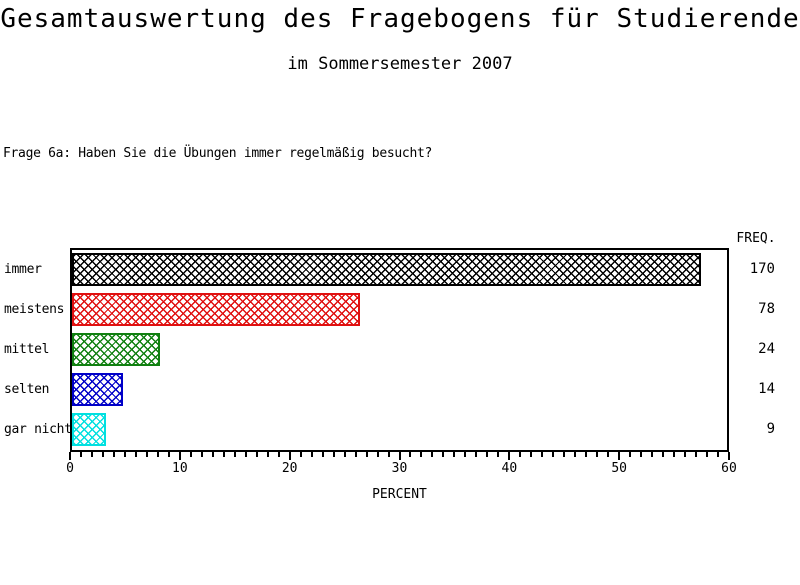 This screenshot has height=585, width=800. Describe the element at coordinates (180, 468) in the screenshot. I see `x-tick-label-10: 10` at that location.